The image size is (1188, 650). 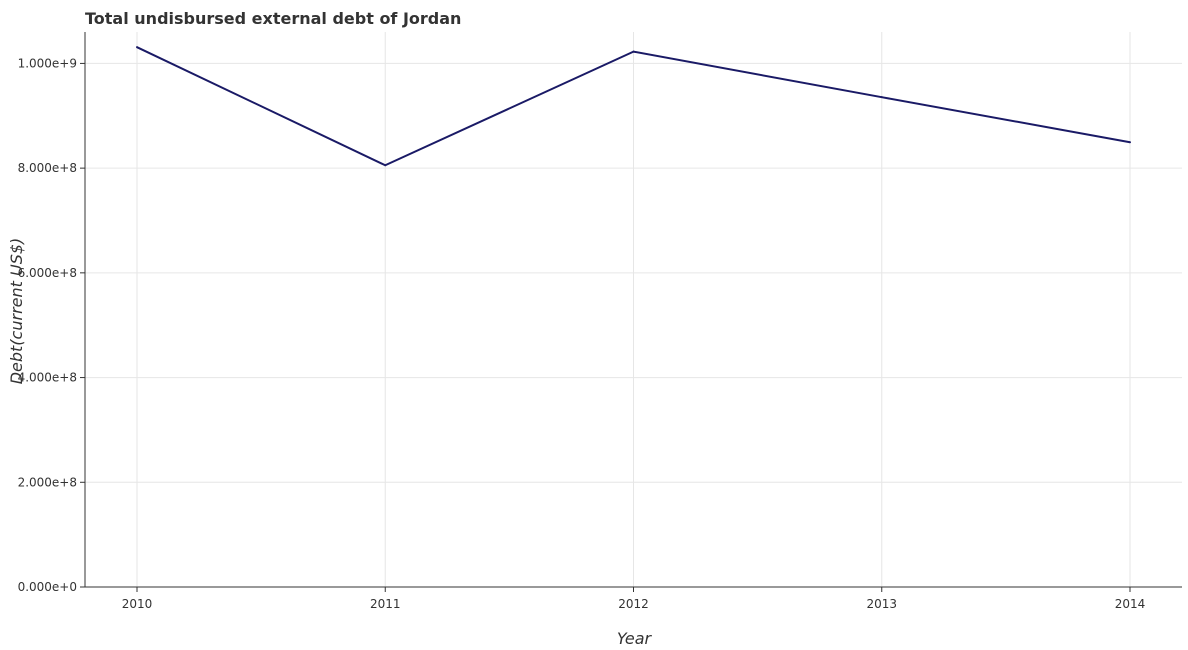 I want to click on x-tick-label: 2010, so click(x=137, y=604).